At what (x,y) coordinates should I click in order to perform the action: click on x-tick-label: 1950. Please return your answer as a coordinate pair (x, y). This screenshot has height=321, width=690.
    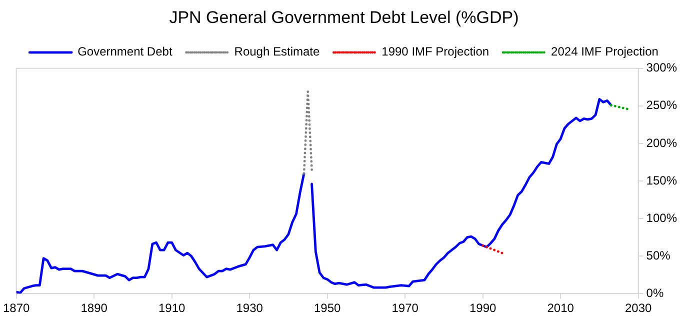
    Looking at the image, I should click on (327, 308).